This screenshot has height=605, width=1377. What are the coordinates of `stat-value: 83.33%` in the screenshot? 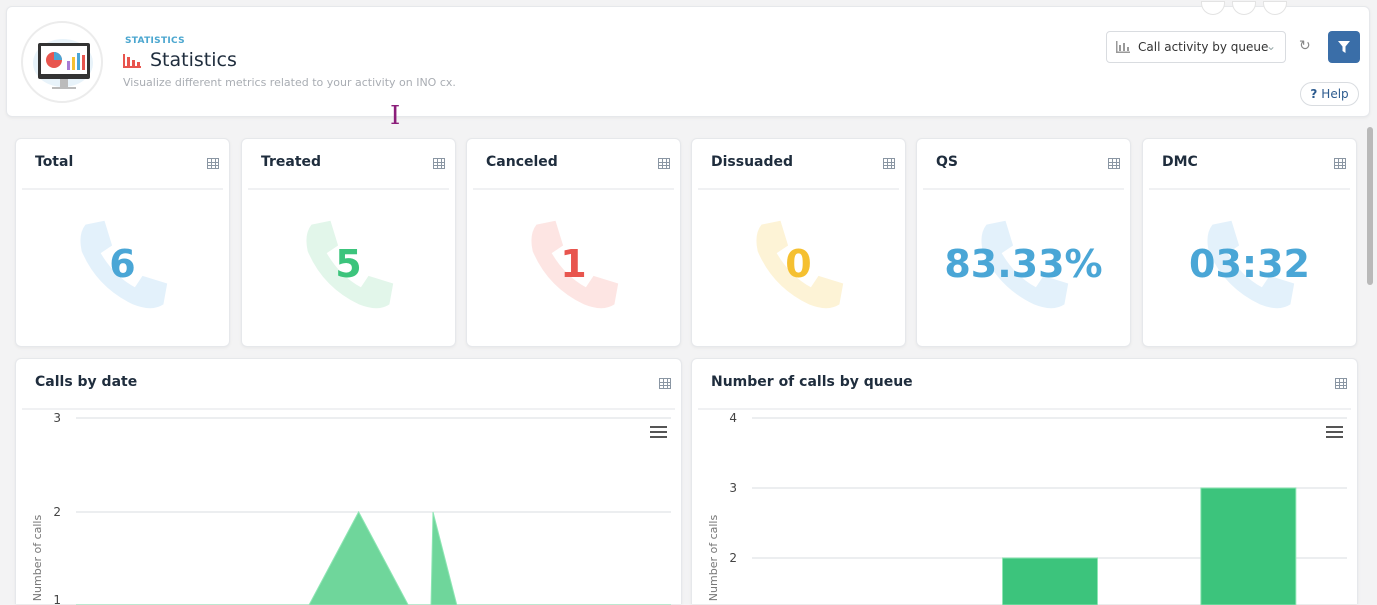 It's located at (1023, 264).